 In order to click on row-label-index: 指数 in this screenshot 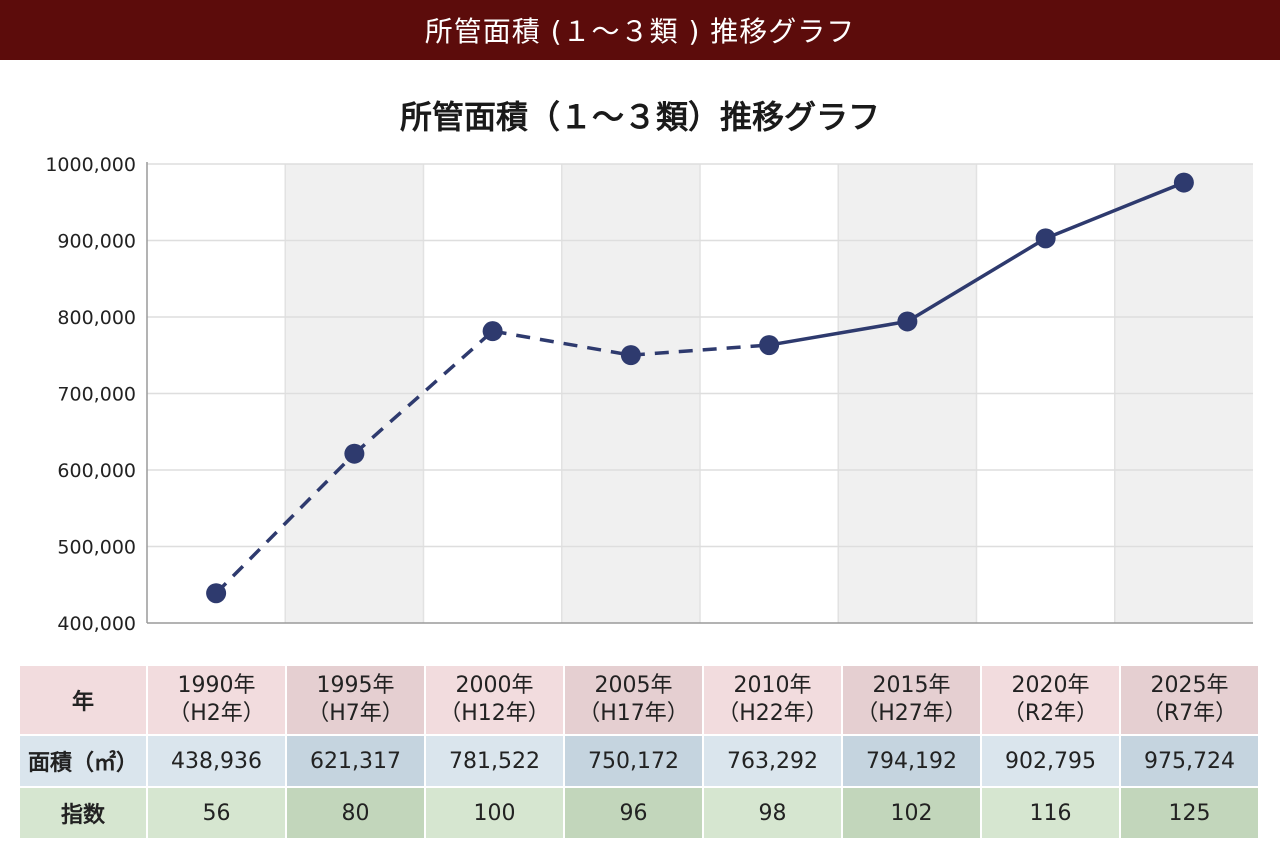, I will do `click(83, 814)`.